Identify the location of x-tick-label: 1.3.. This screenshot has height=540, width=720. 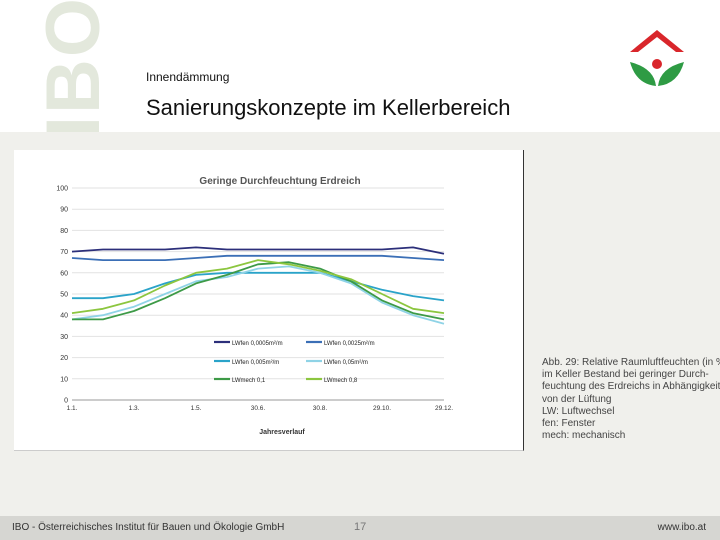
(134, 408).